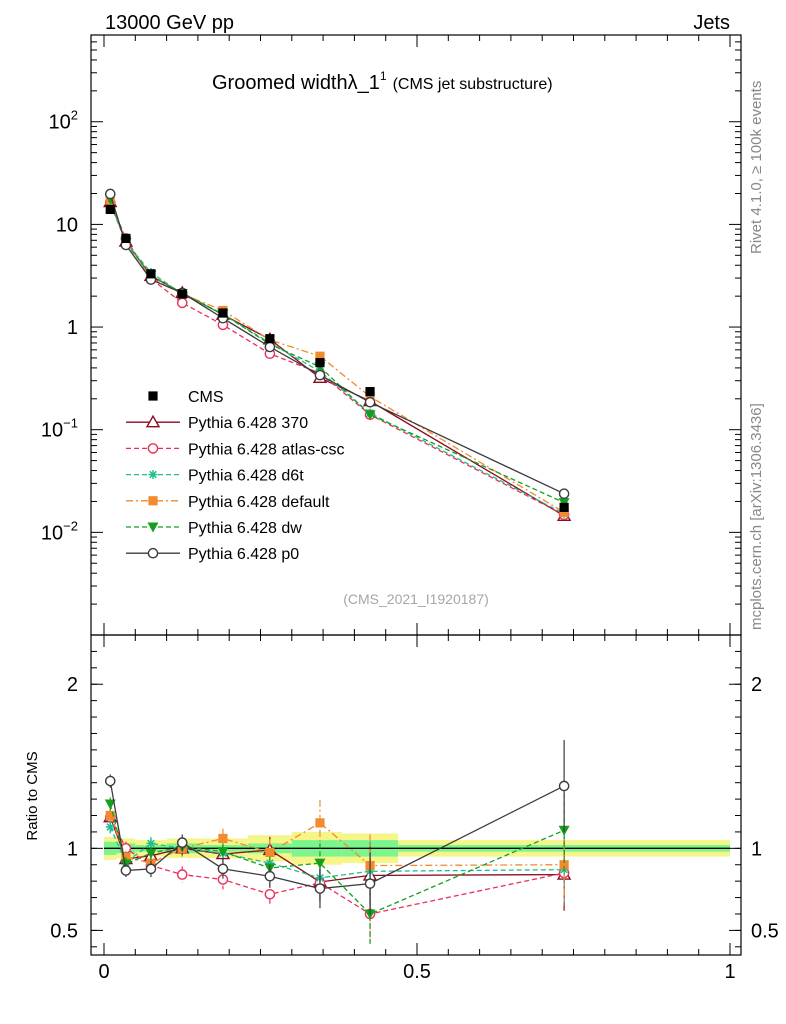 This screenshot has height=1024, width=786. What do you see at coordinates (72, 849) in the screenshot?
I see `ratio-y-tick-label: 1` at bounding box center [72, 849].